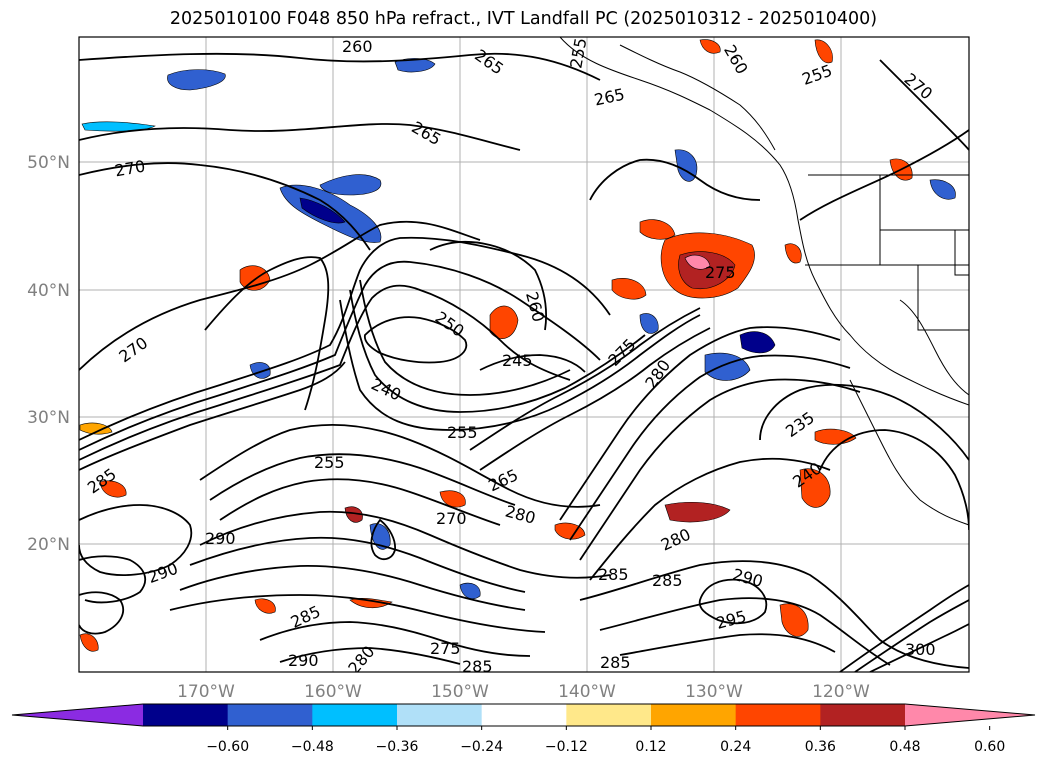  I want to click on lat-label: 30°N, so click(48, 418).